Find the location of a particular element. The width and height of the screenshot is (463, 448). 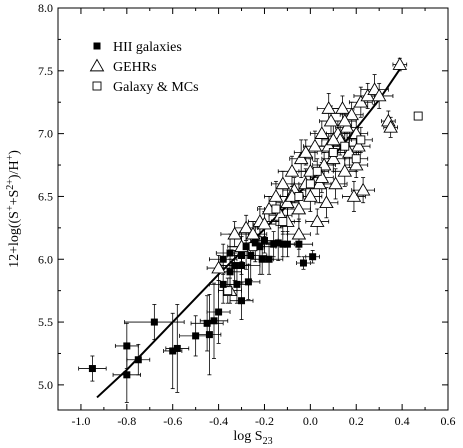

x-tick-label: -1.0 is located at coordinates (80, 421).